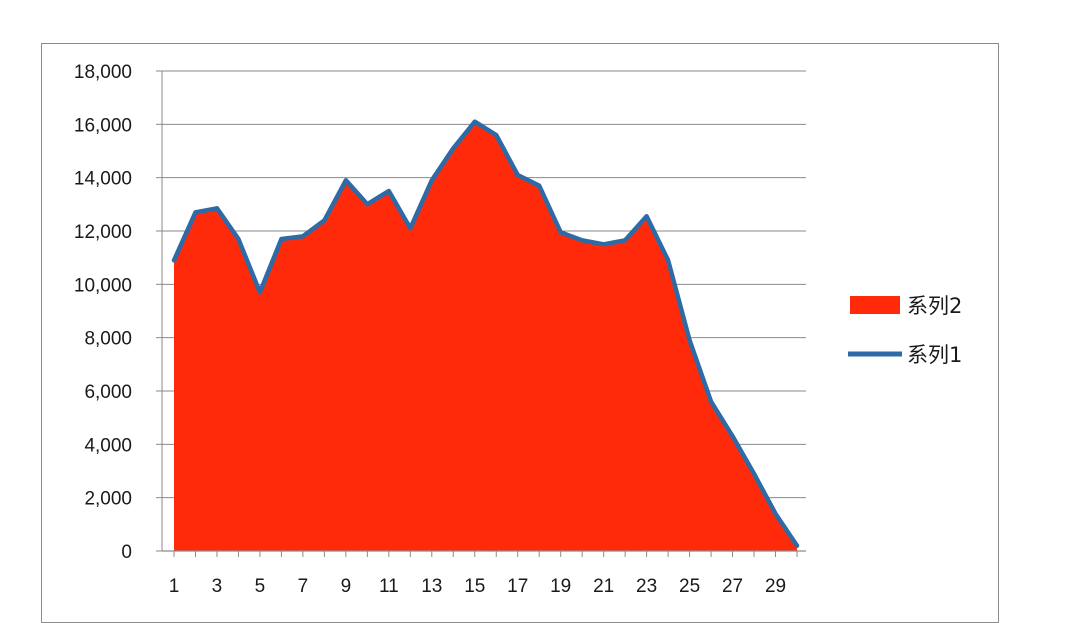 The image size is (1090, 623). Describe the element at coordinates (775, 586) in the screenshot. I see `x-tick-label: 29` at that location.